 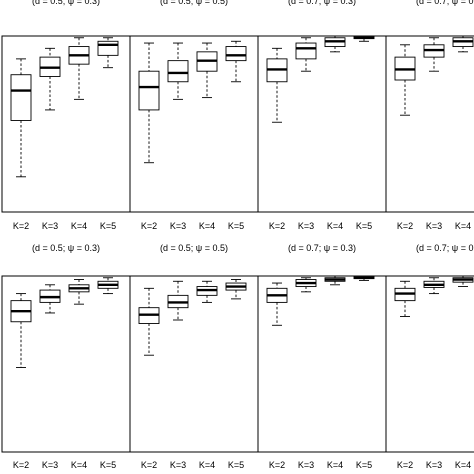 I want to click on panel-7: (d = 0.7; ψ = 0.3) K=2 K=3 K=4 K=5, so click(x=322, y=356).